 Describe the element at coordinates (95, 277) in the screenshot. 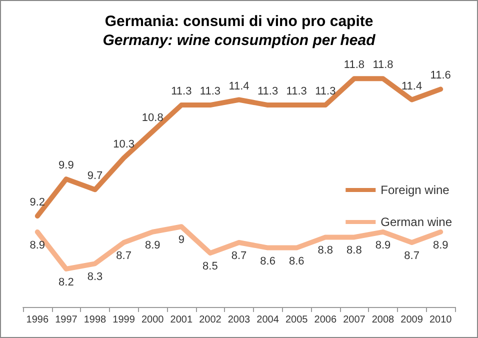

I see `data-label: 8.3` at that location.